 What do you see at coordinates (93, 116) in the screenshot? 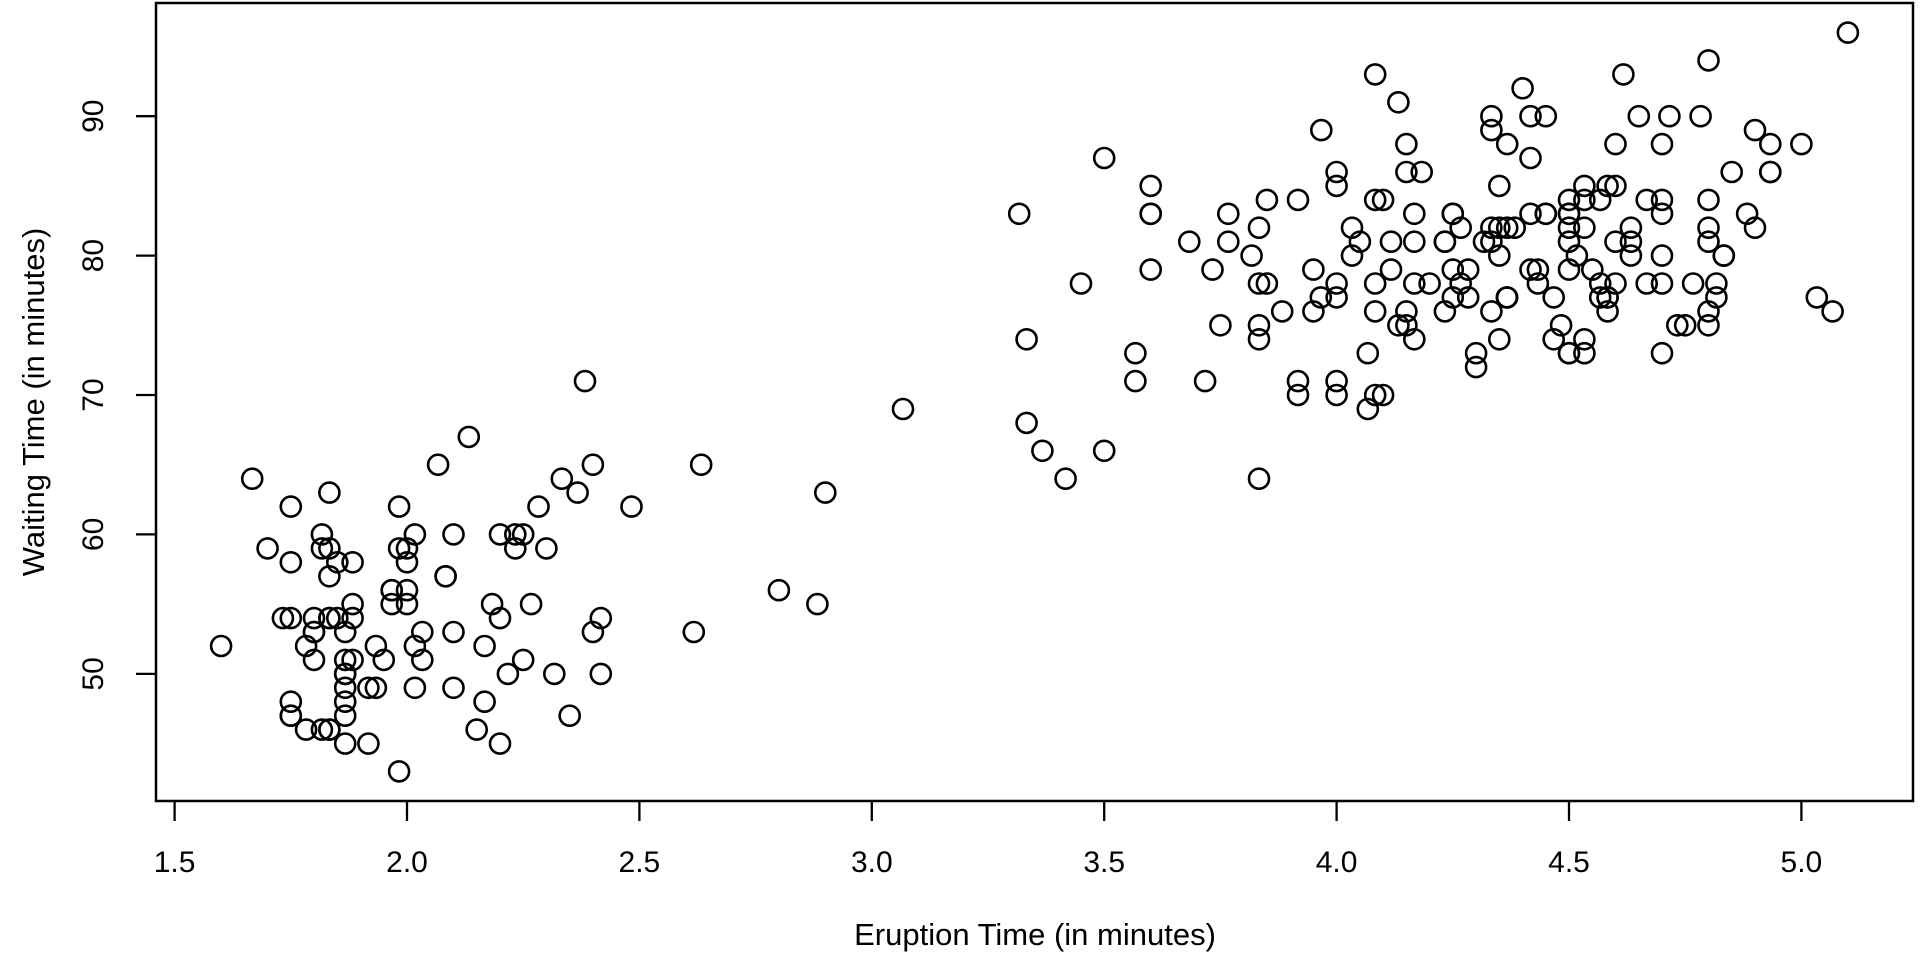
I see `y-axis-tick-label: 90` at bounding box center [93, 116].